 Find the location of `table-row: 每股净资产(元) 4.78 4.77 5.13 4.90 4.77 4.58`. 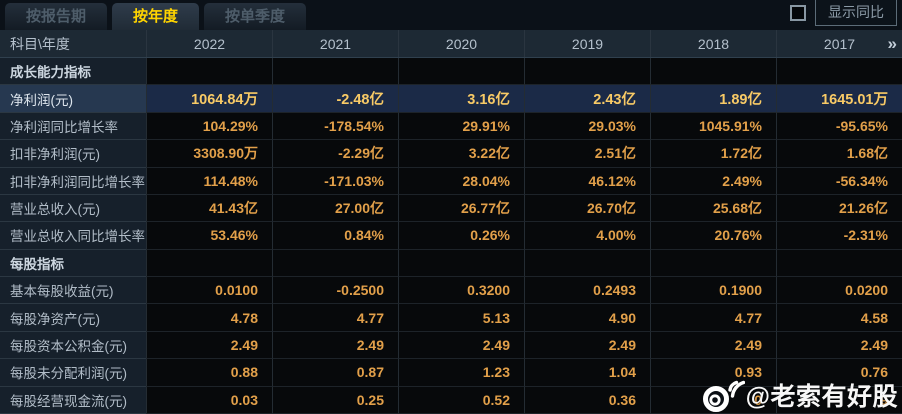

table-row: 每股净资产(元) 4.78 4.77 5.13 4.90 4.77 4.58 is located at coordinates (451, 318).